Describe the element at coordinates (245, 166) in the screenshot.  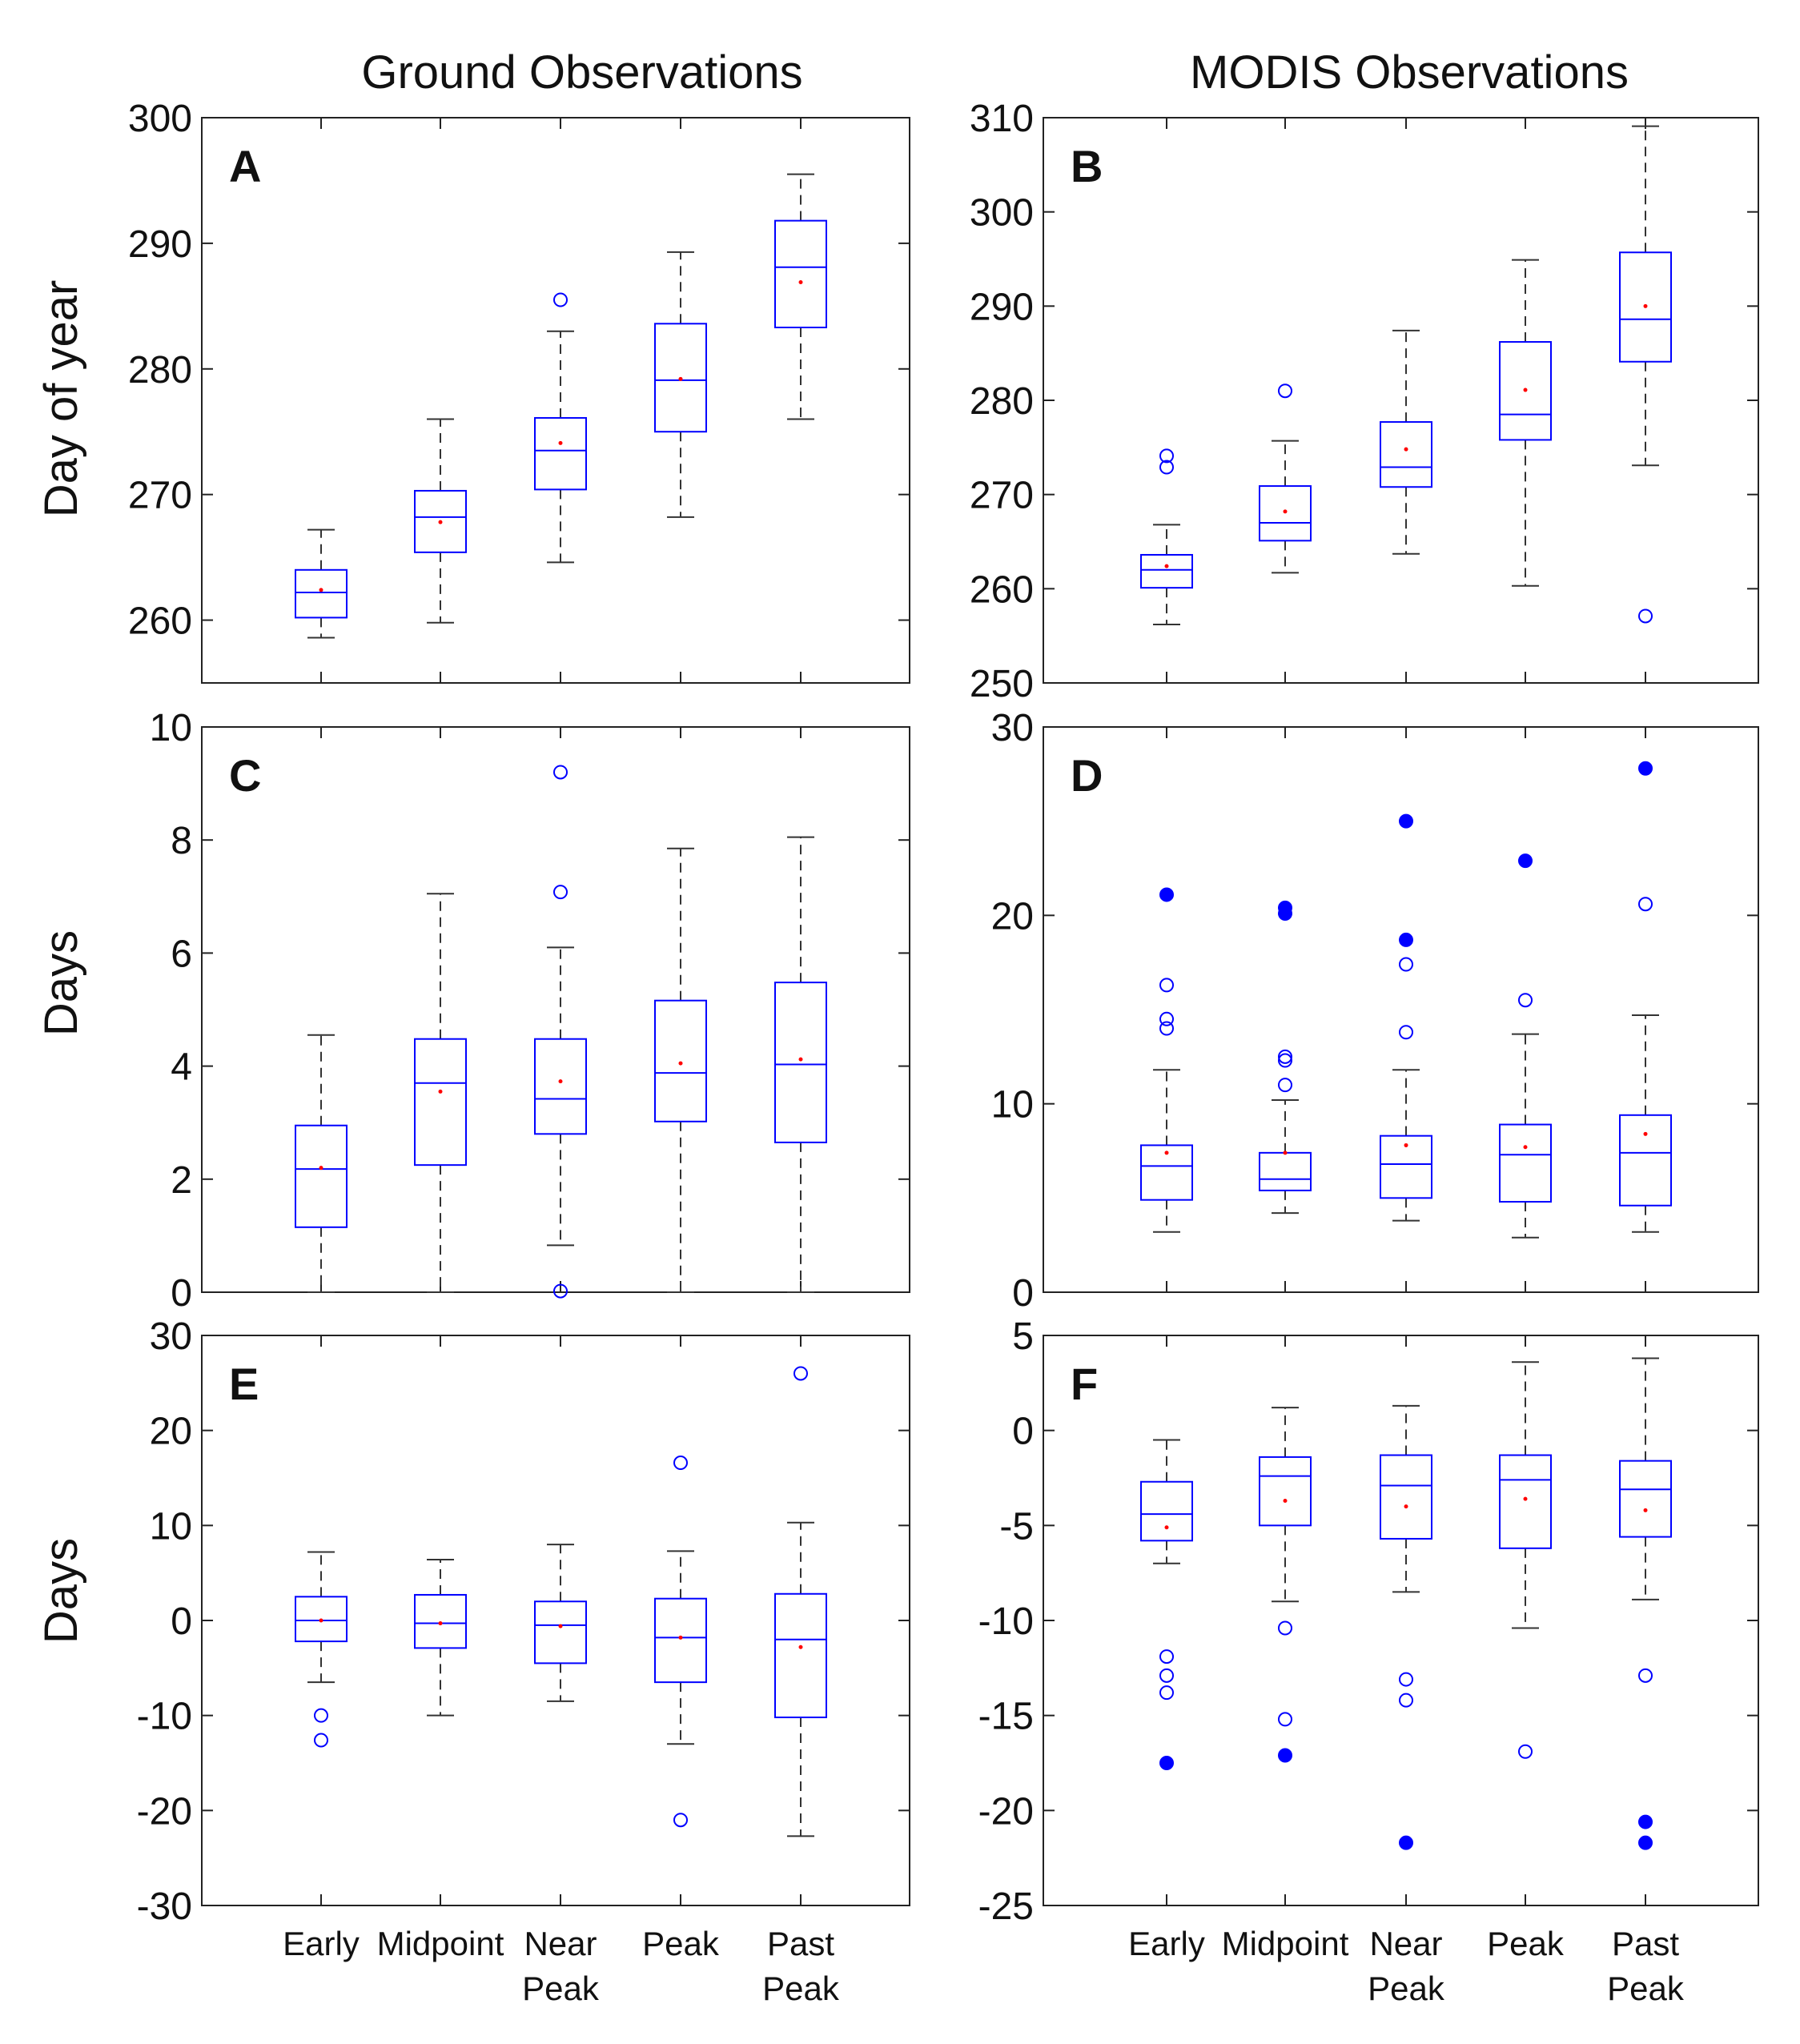
I see `panel-label: A` at that location.